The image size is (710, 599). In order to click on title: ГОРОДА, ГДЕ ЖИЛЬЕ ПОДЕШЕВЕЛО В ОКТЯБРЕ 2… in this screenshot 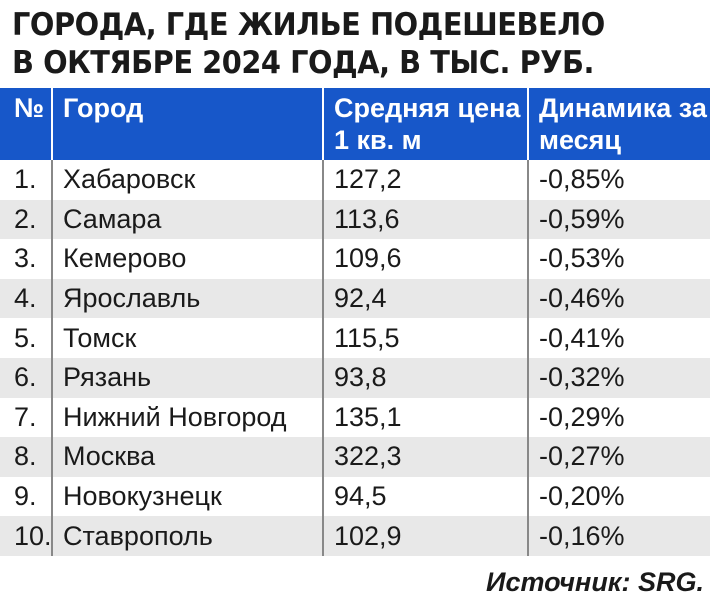, I will do `click(308, 44)`.